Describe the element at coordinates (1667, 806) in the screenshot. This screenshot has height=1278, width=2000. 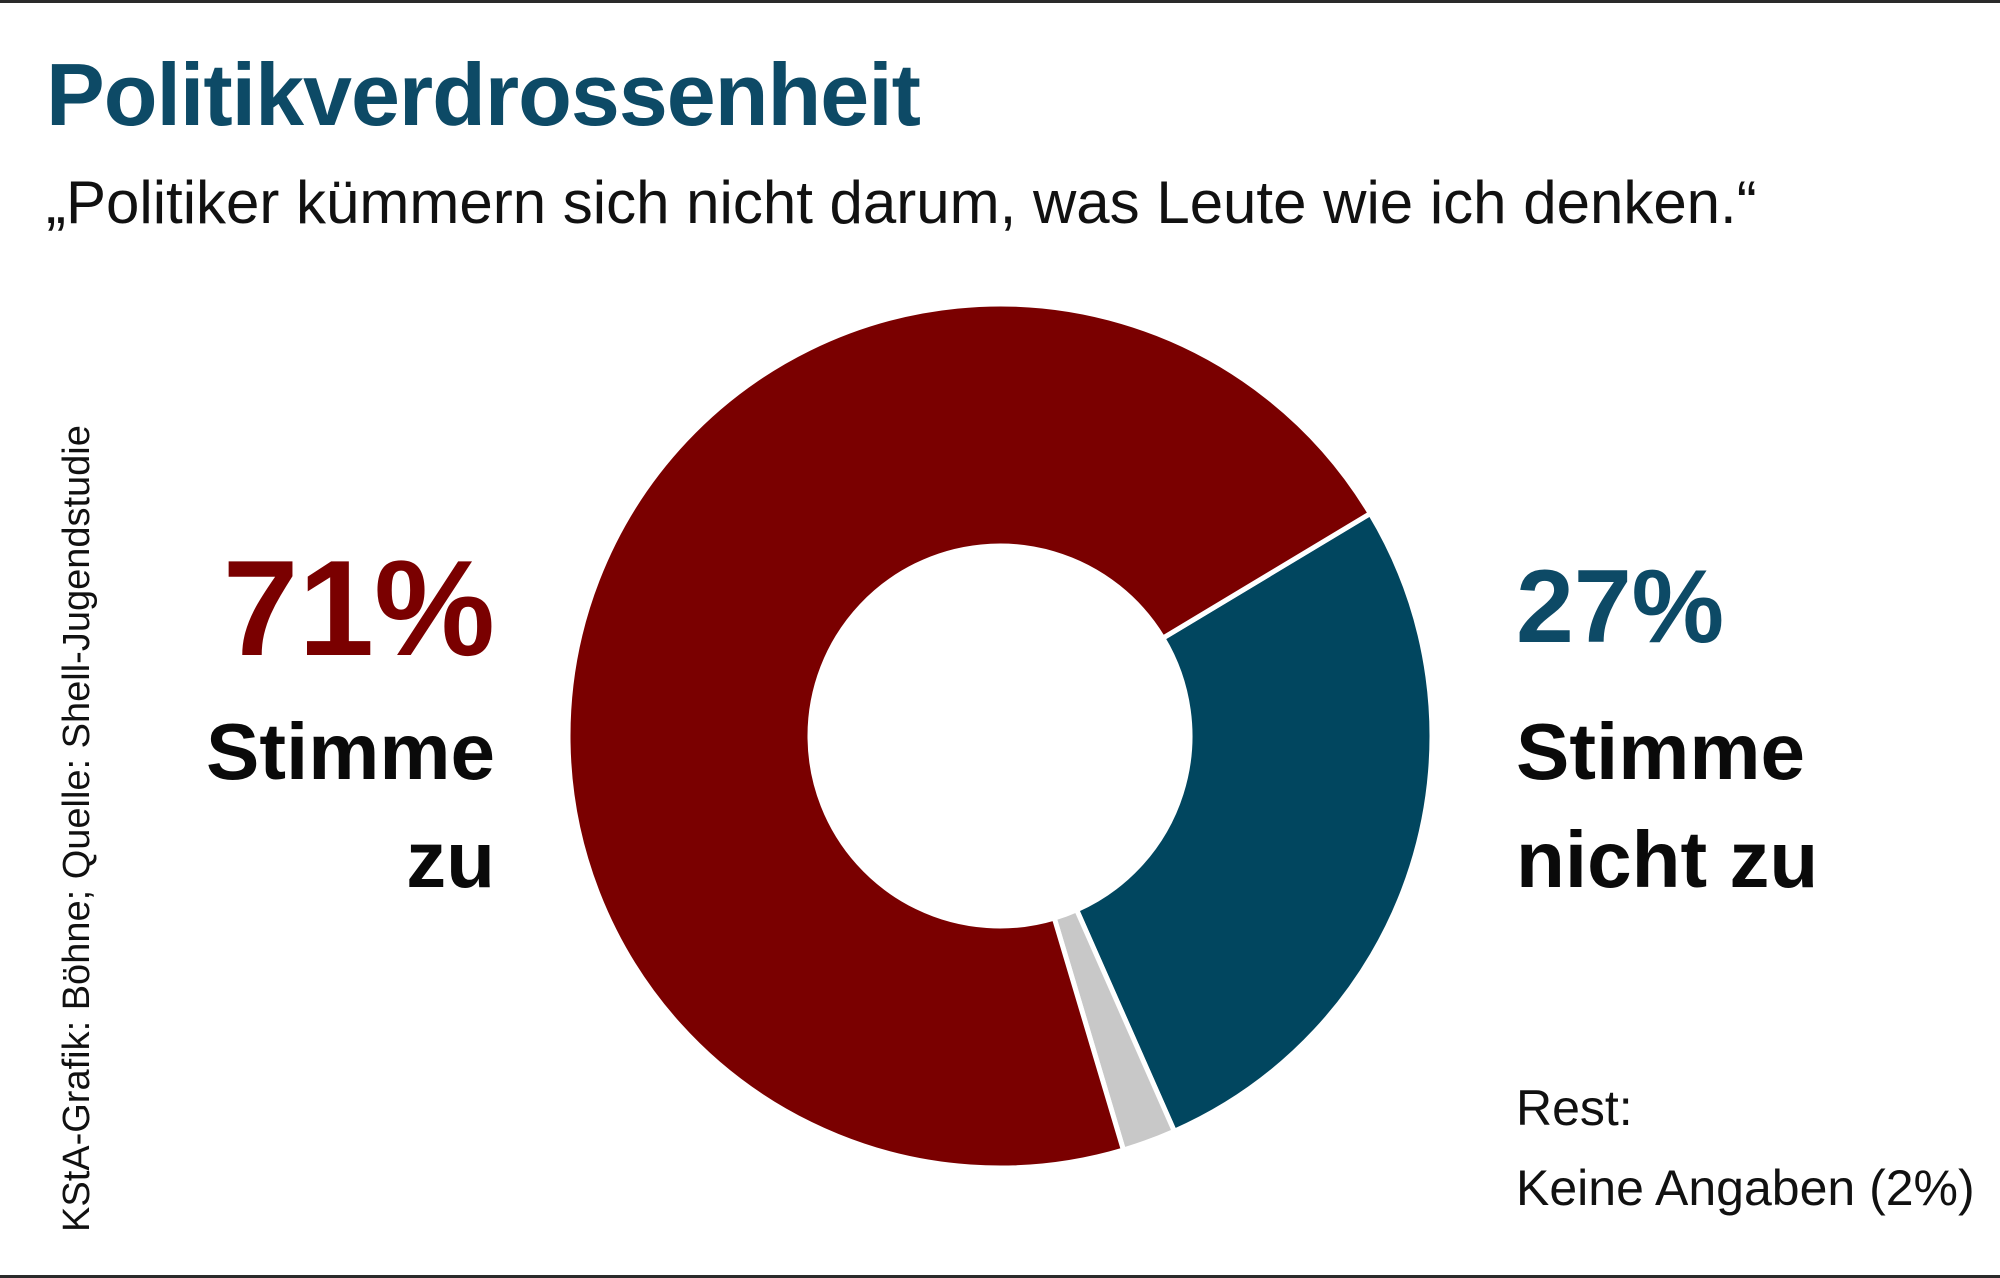
I see `disagree-label: Stimme nicht zu` at that location.